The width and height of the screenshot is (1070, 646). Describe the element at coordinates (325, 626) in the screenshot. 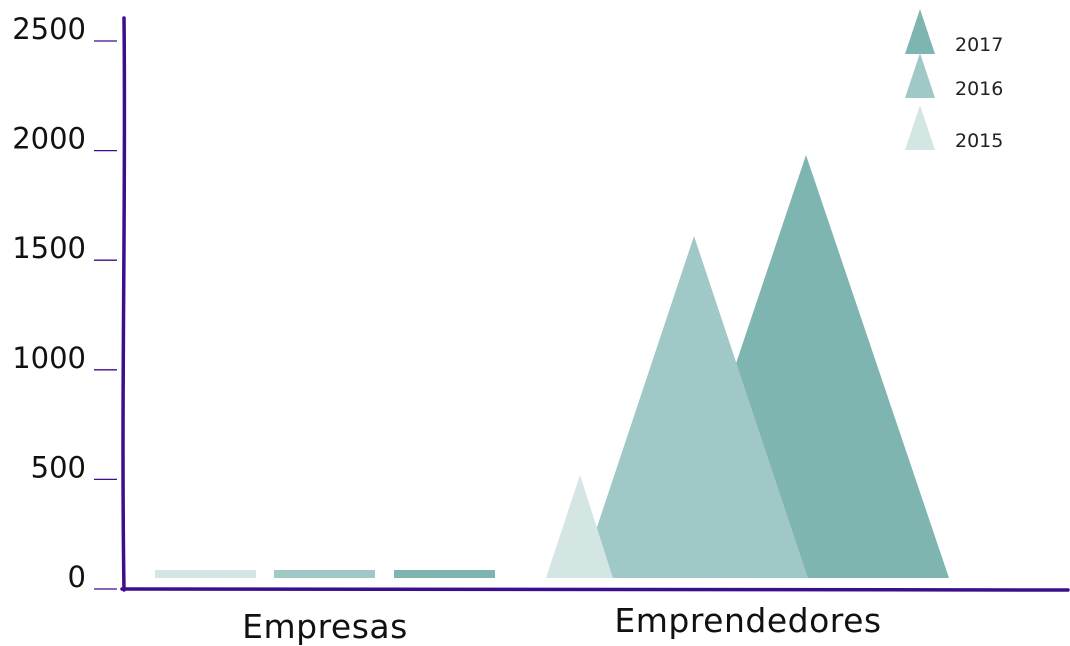

I see `category-label-empresas: Empresas` at that location.